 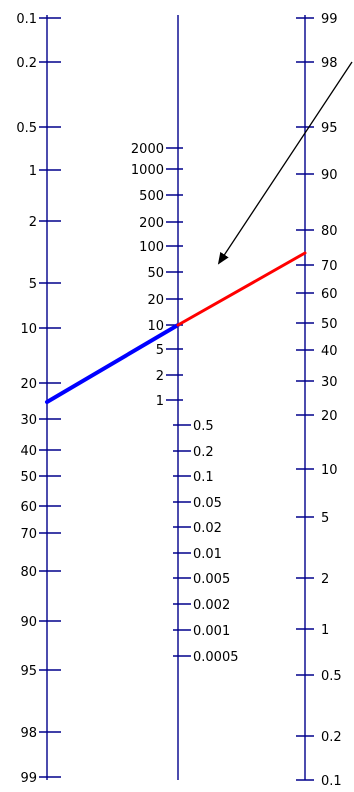 What do you see at coordinates (329, 324) in the screenshot?
I see `right-scale-label: 50` at bounding box center [329, 324].